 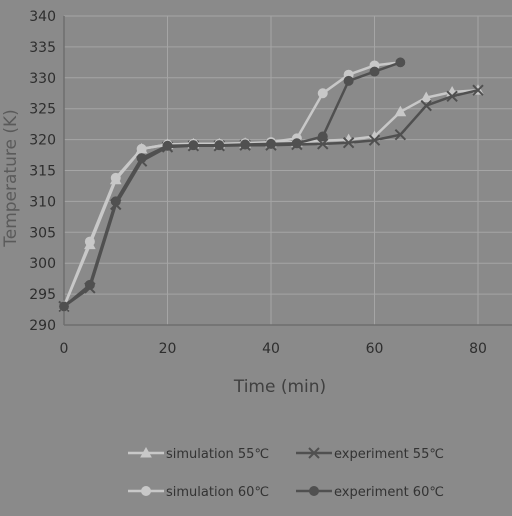 I want to click on x-tick-label: 0, so click(x=64, y=349).